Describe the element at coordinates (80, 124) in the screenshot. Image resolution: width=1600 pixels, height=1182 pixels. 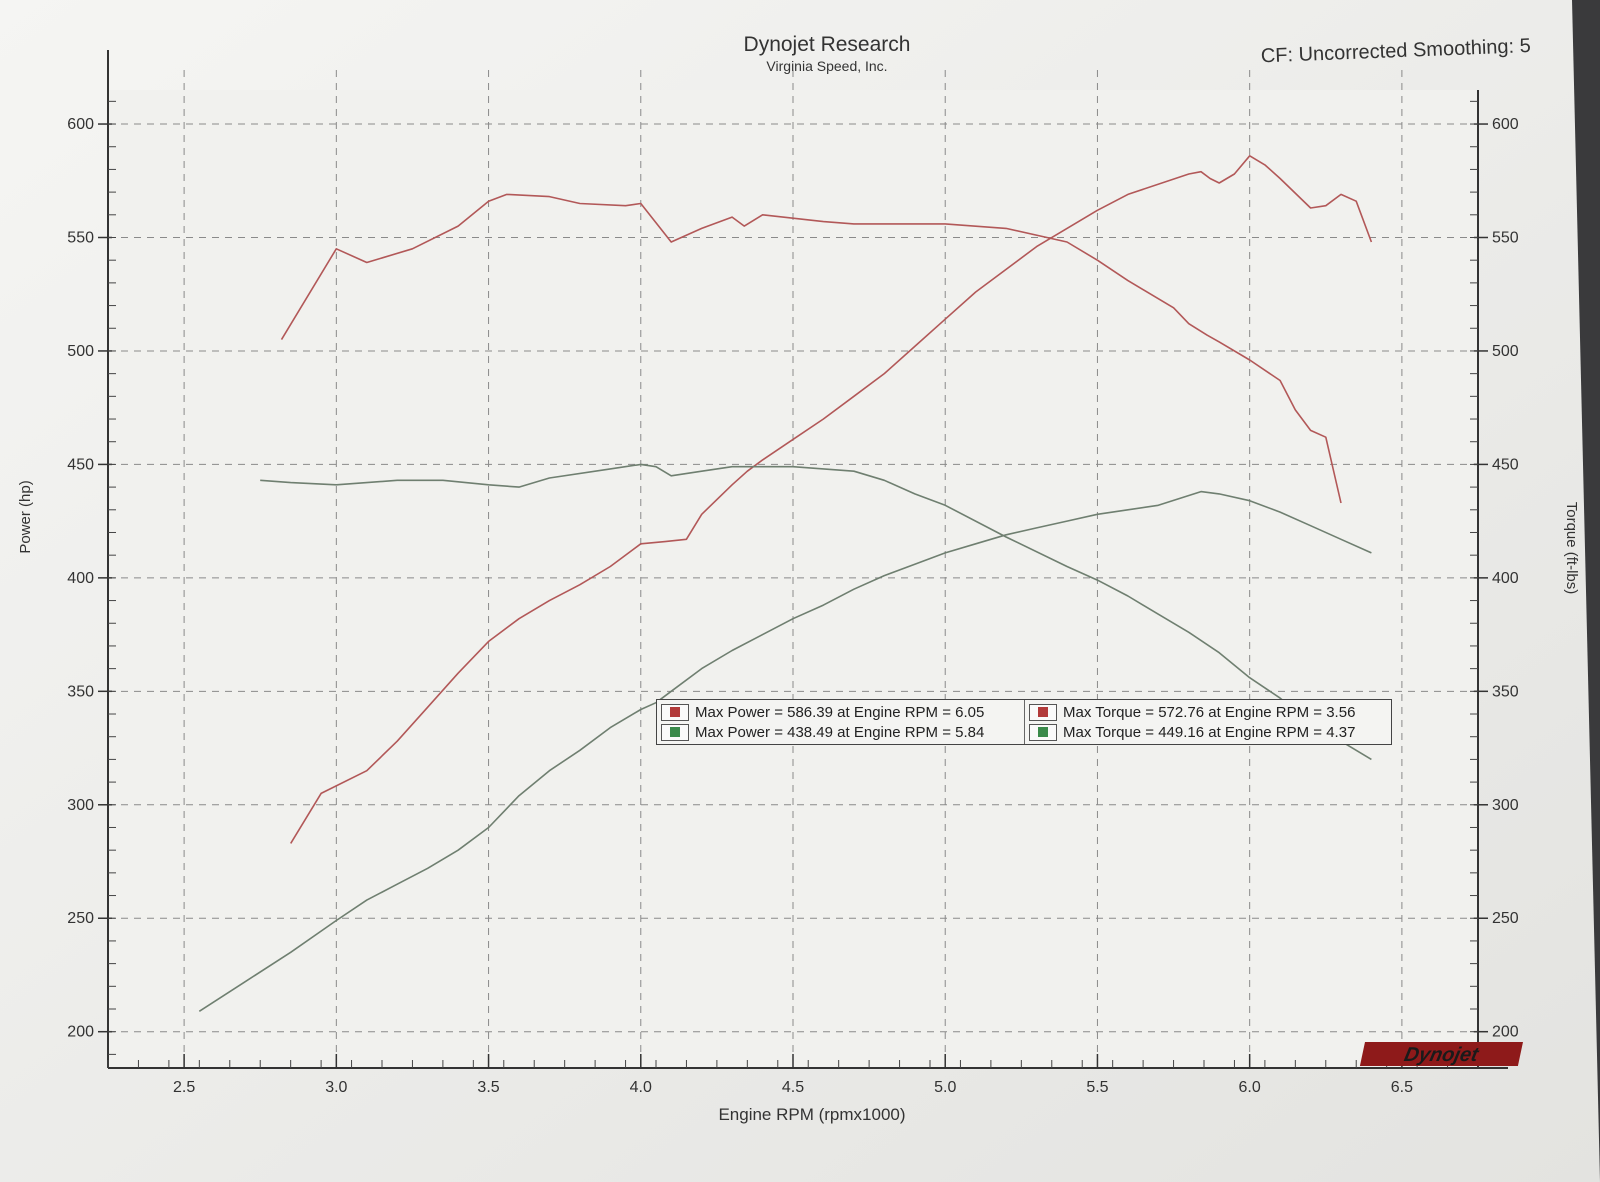
I see `y-tick-label: 600` at that location.